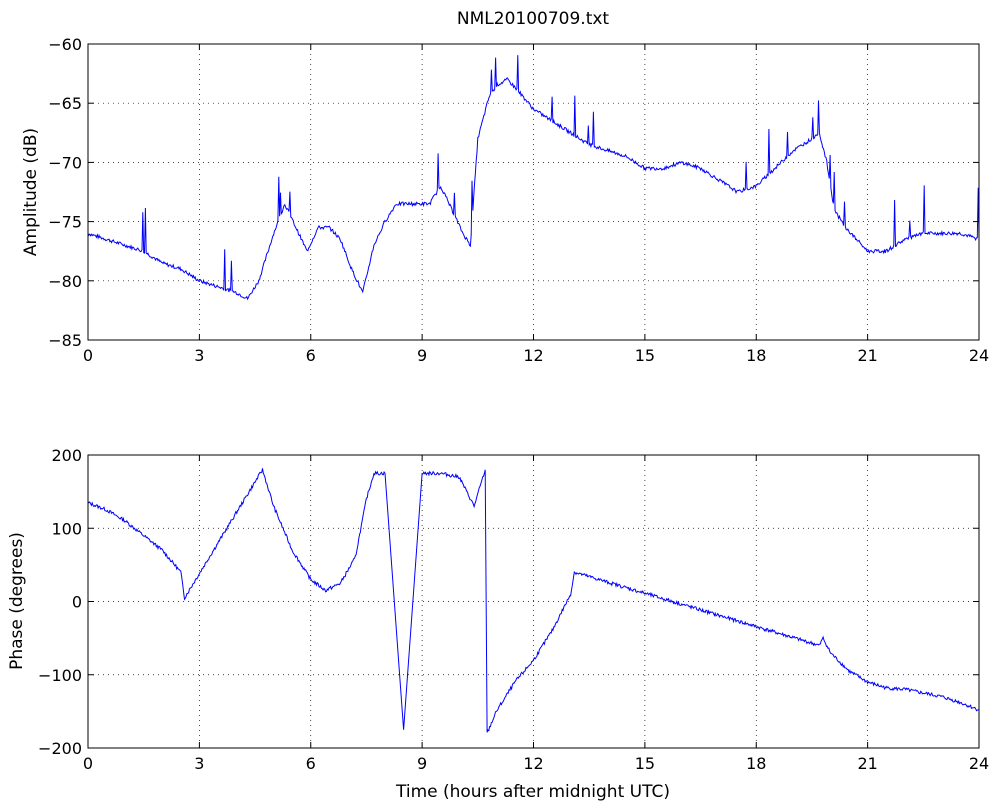 The height and width of the screenshot is (806, 998). What do you see at coordinates (65, 340) in the screenshot?
I see `y-tick-label: −85` at bounding box center [65, 340].